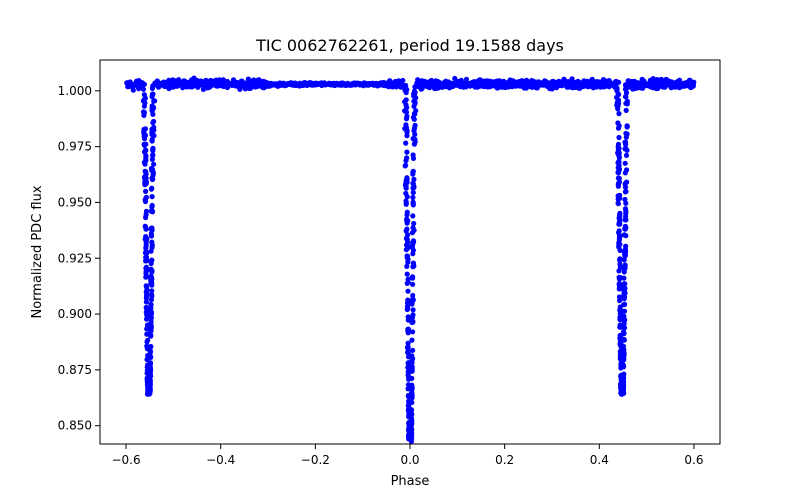 This screenshot has width=800, height=500. What do you see at coordinates (79, 258) in the screenshot?
I see `y-axis-ticks: 0.850 0.875 0.900 0.925 0.950 0.975 1.000` at bounding box center [79, 258].